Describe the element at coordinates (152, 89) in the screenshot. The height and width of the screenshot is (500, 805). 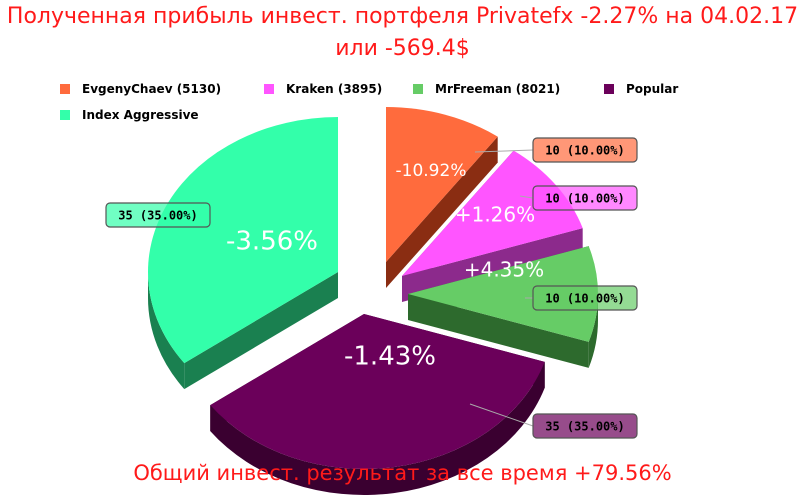
I see `legend-label: EvgenyChaev (5130)` at that location.